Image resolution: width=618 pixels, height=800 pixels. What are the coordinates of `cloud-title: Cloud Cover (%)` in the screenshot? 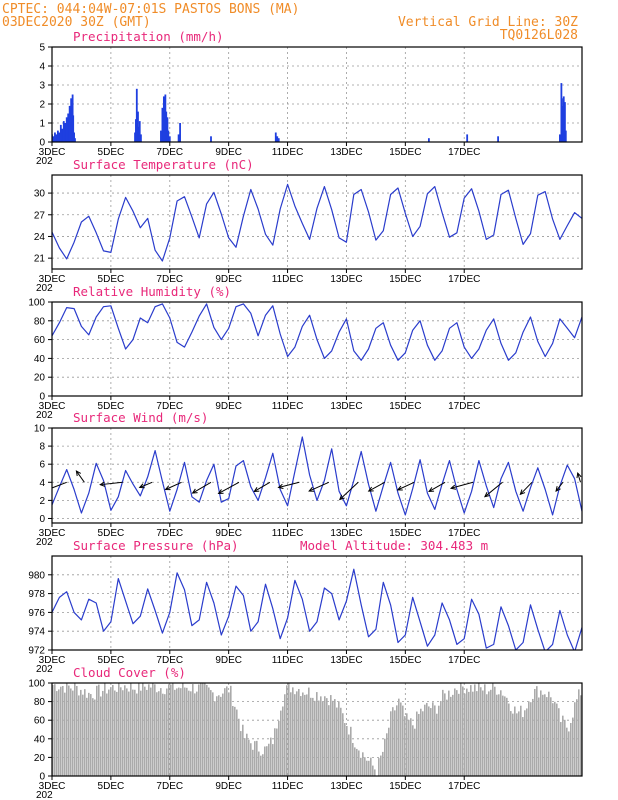 It's located at (129, 672).